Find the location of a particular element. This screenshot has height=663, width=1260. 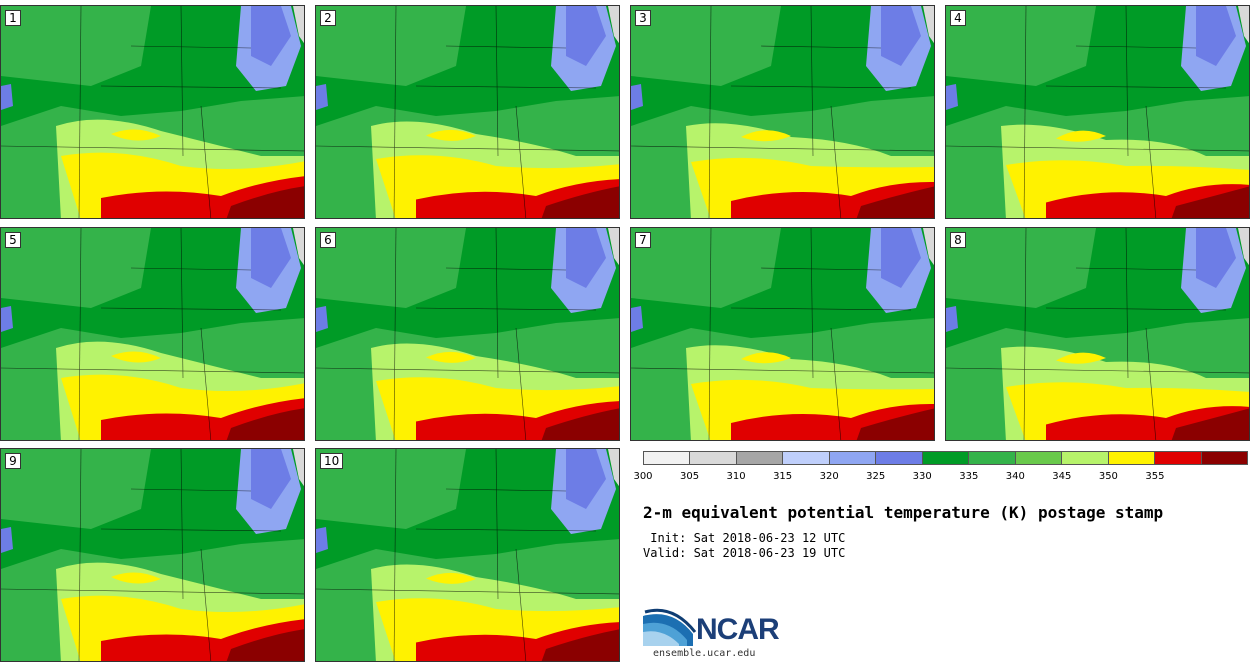

panel-number-label: 9 is located at coordinates (13, 461).